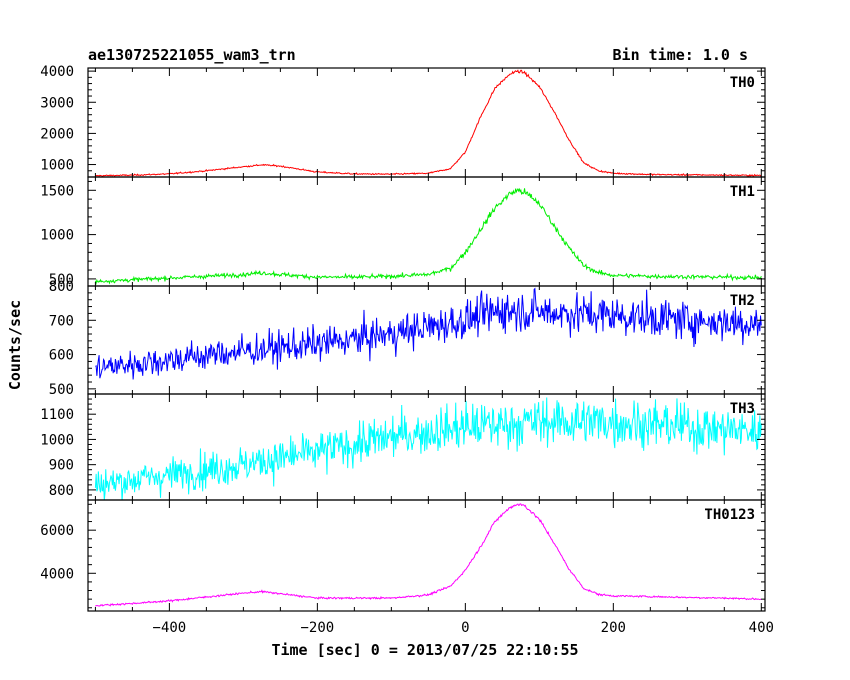 The width and height of the screenshot is (850, 680). I want to click on panel-th0123: 4000 6000 TH0123, so click(403, 555).